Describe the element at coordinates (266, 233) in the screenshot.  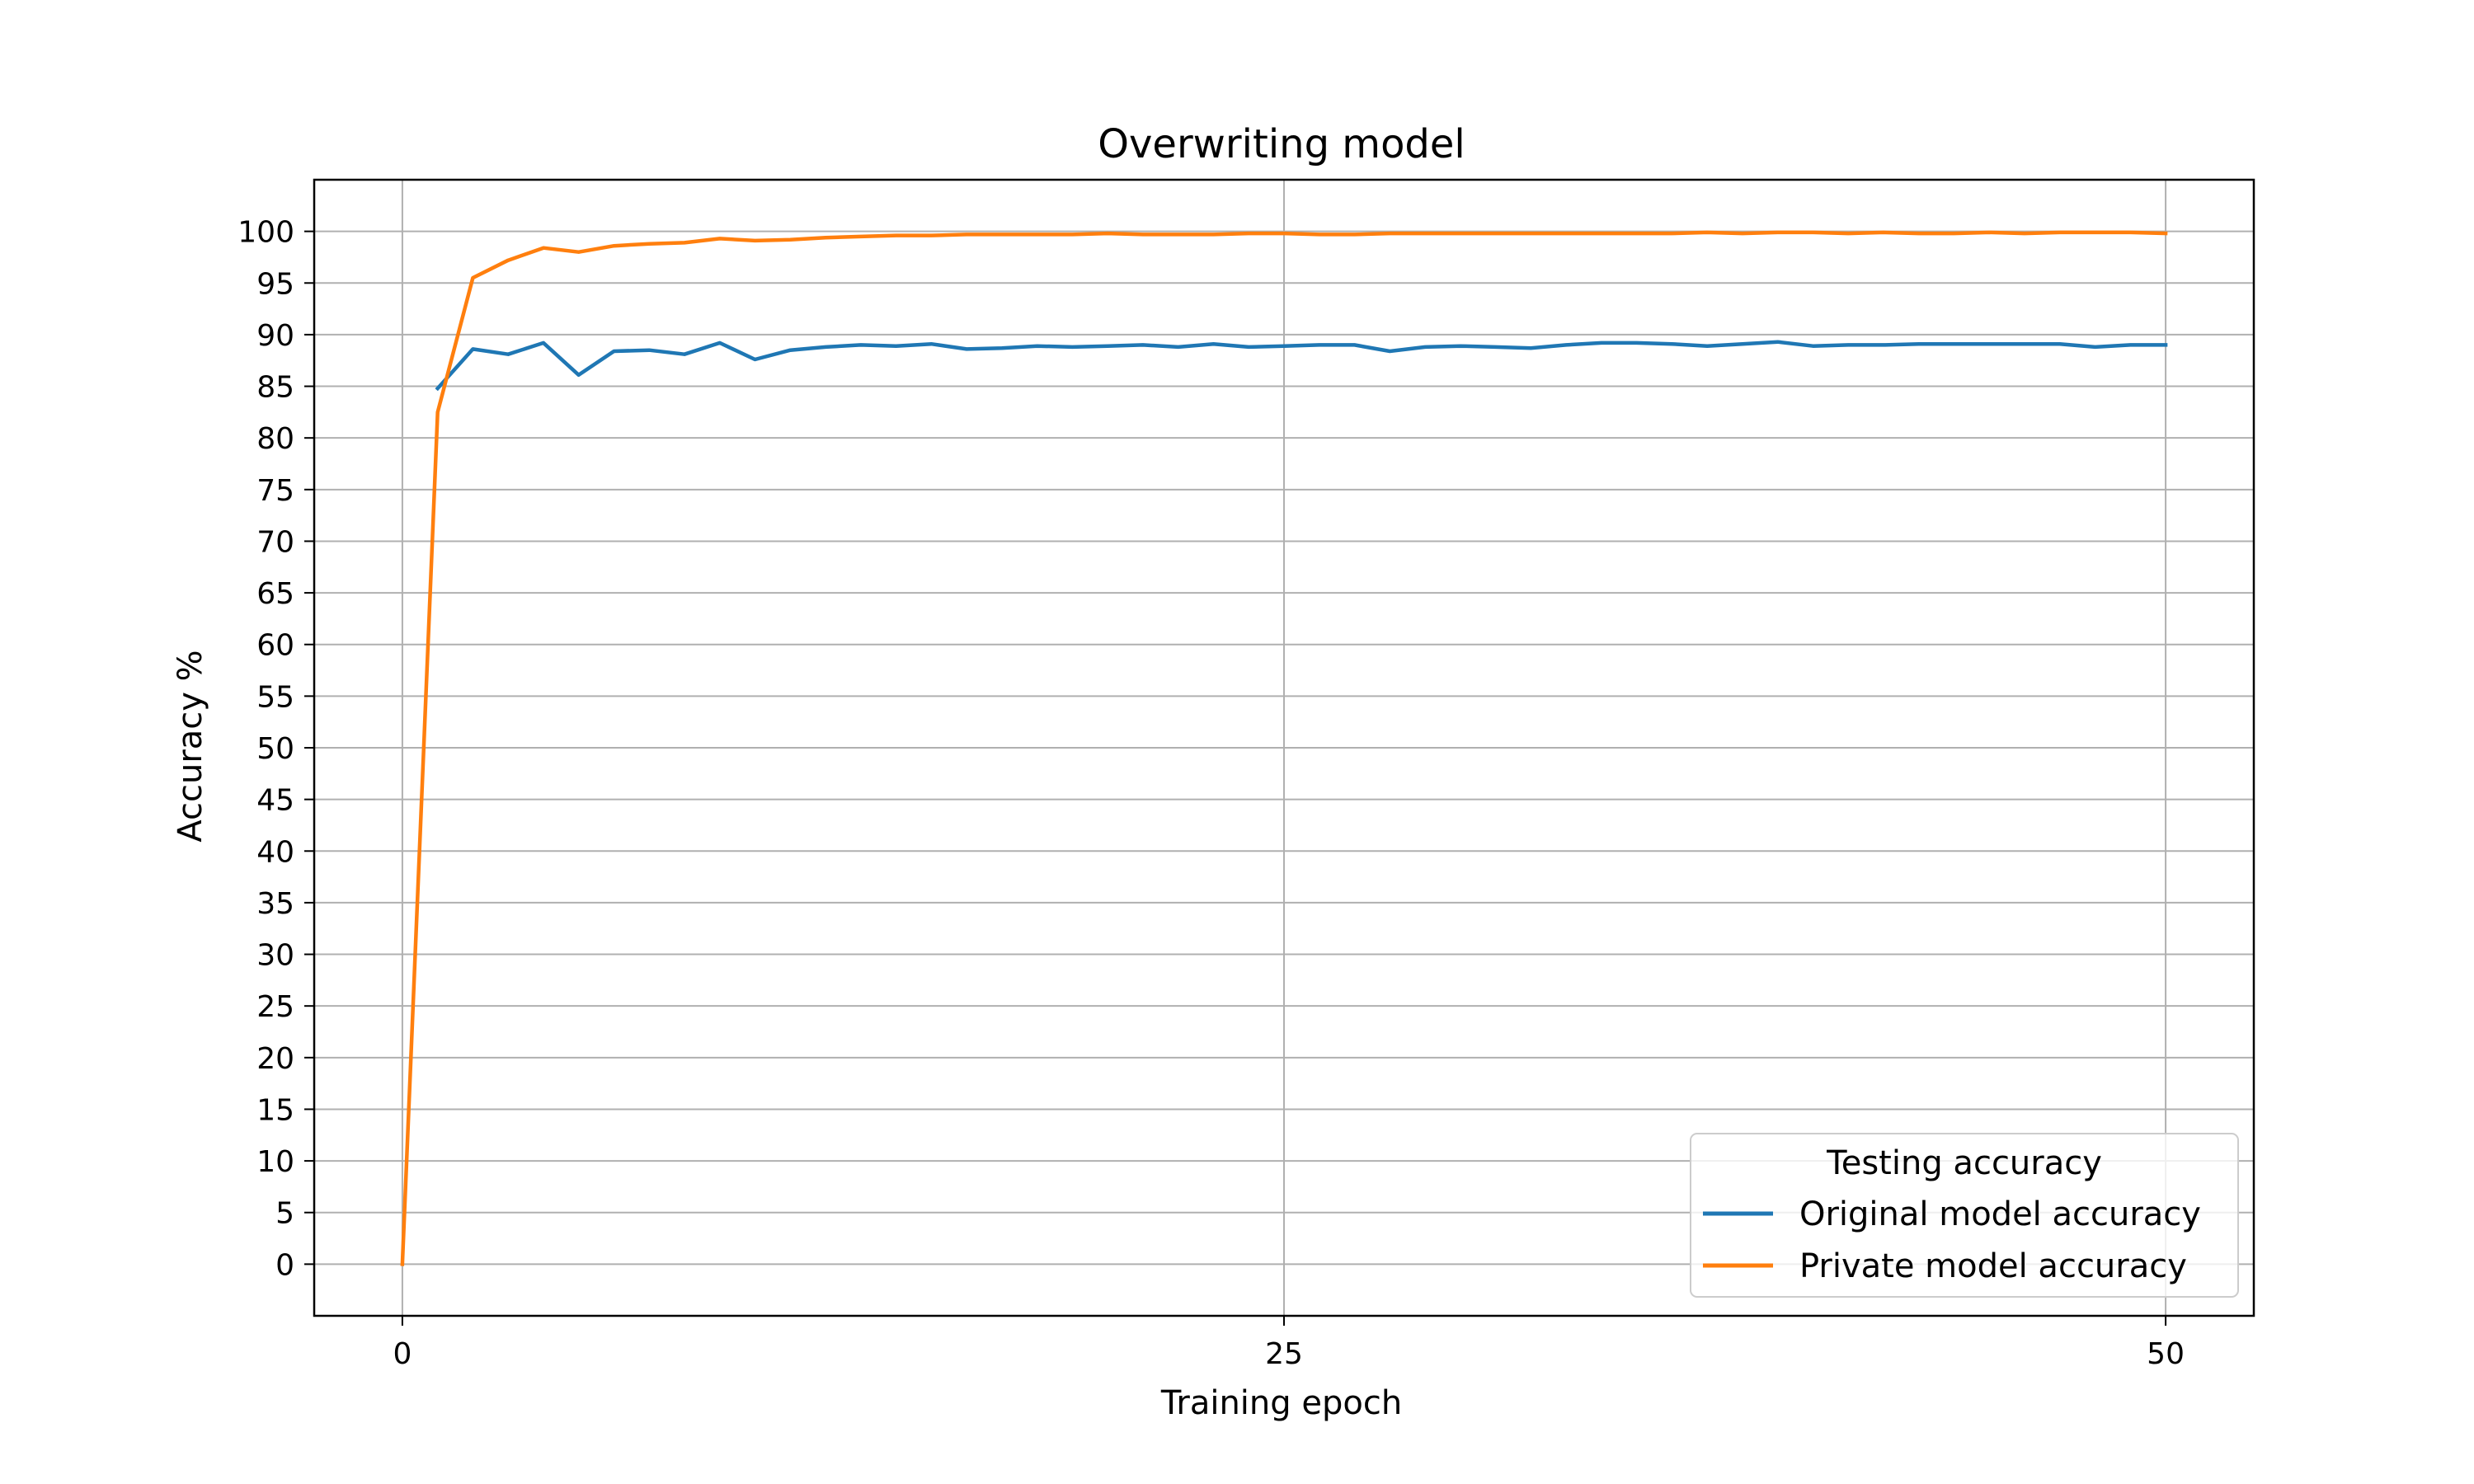
I see `y-tick-label: 100` at that location.